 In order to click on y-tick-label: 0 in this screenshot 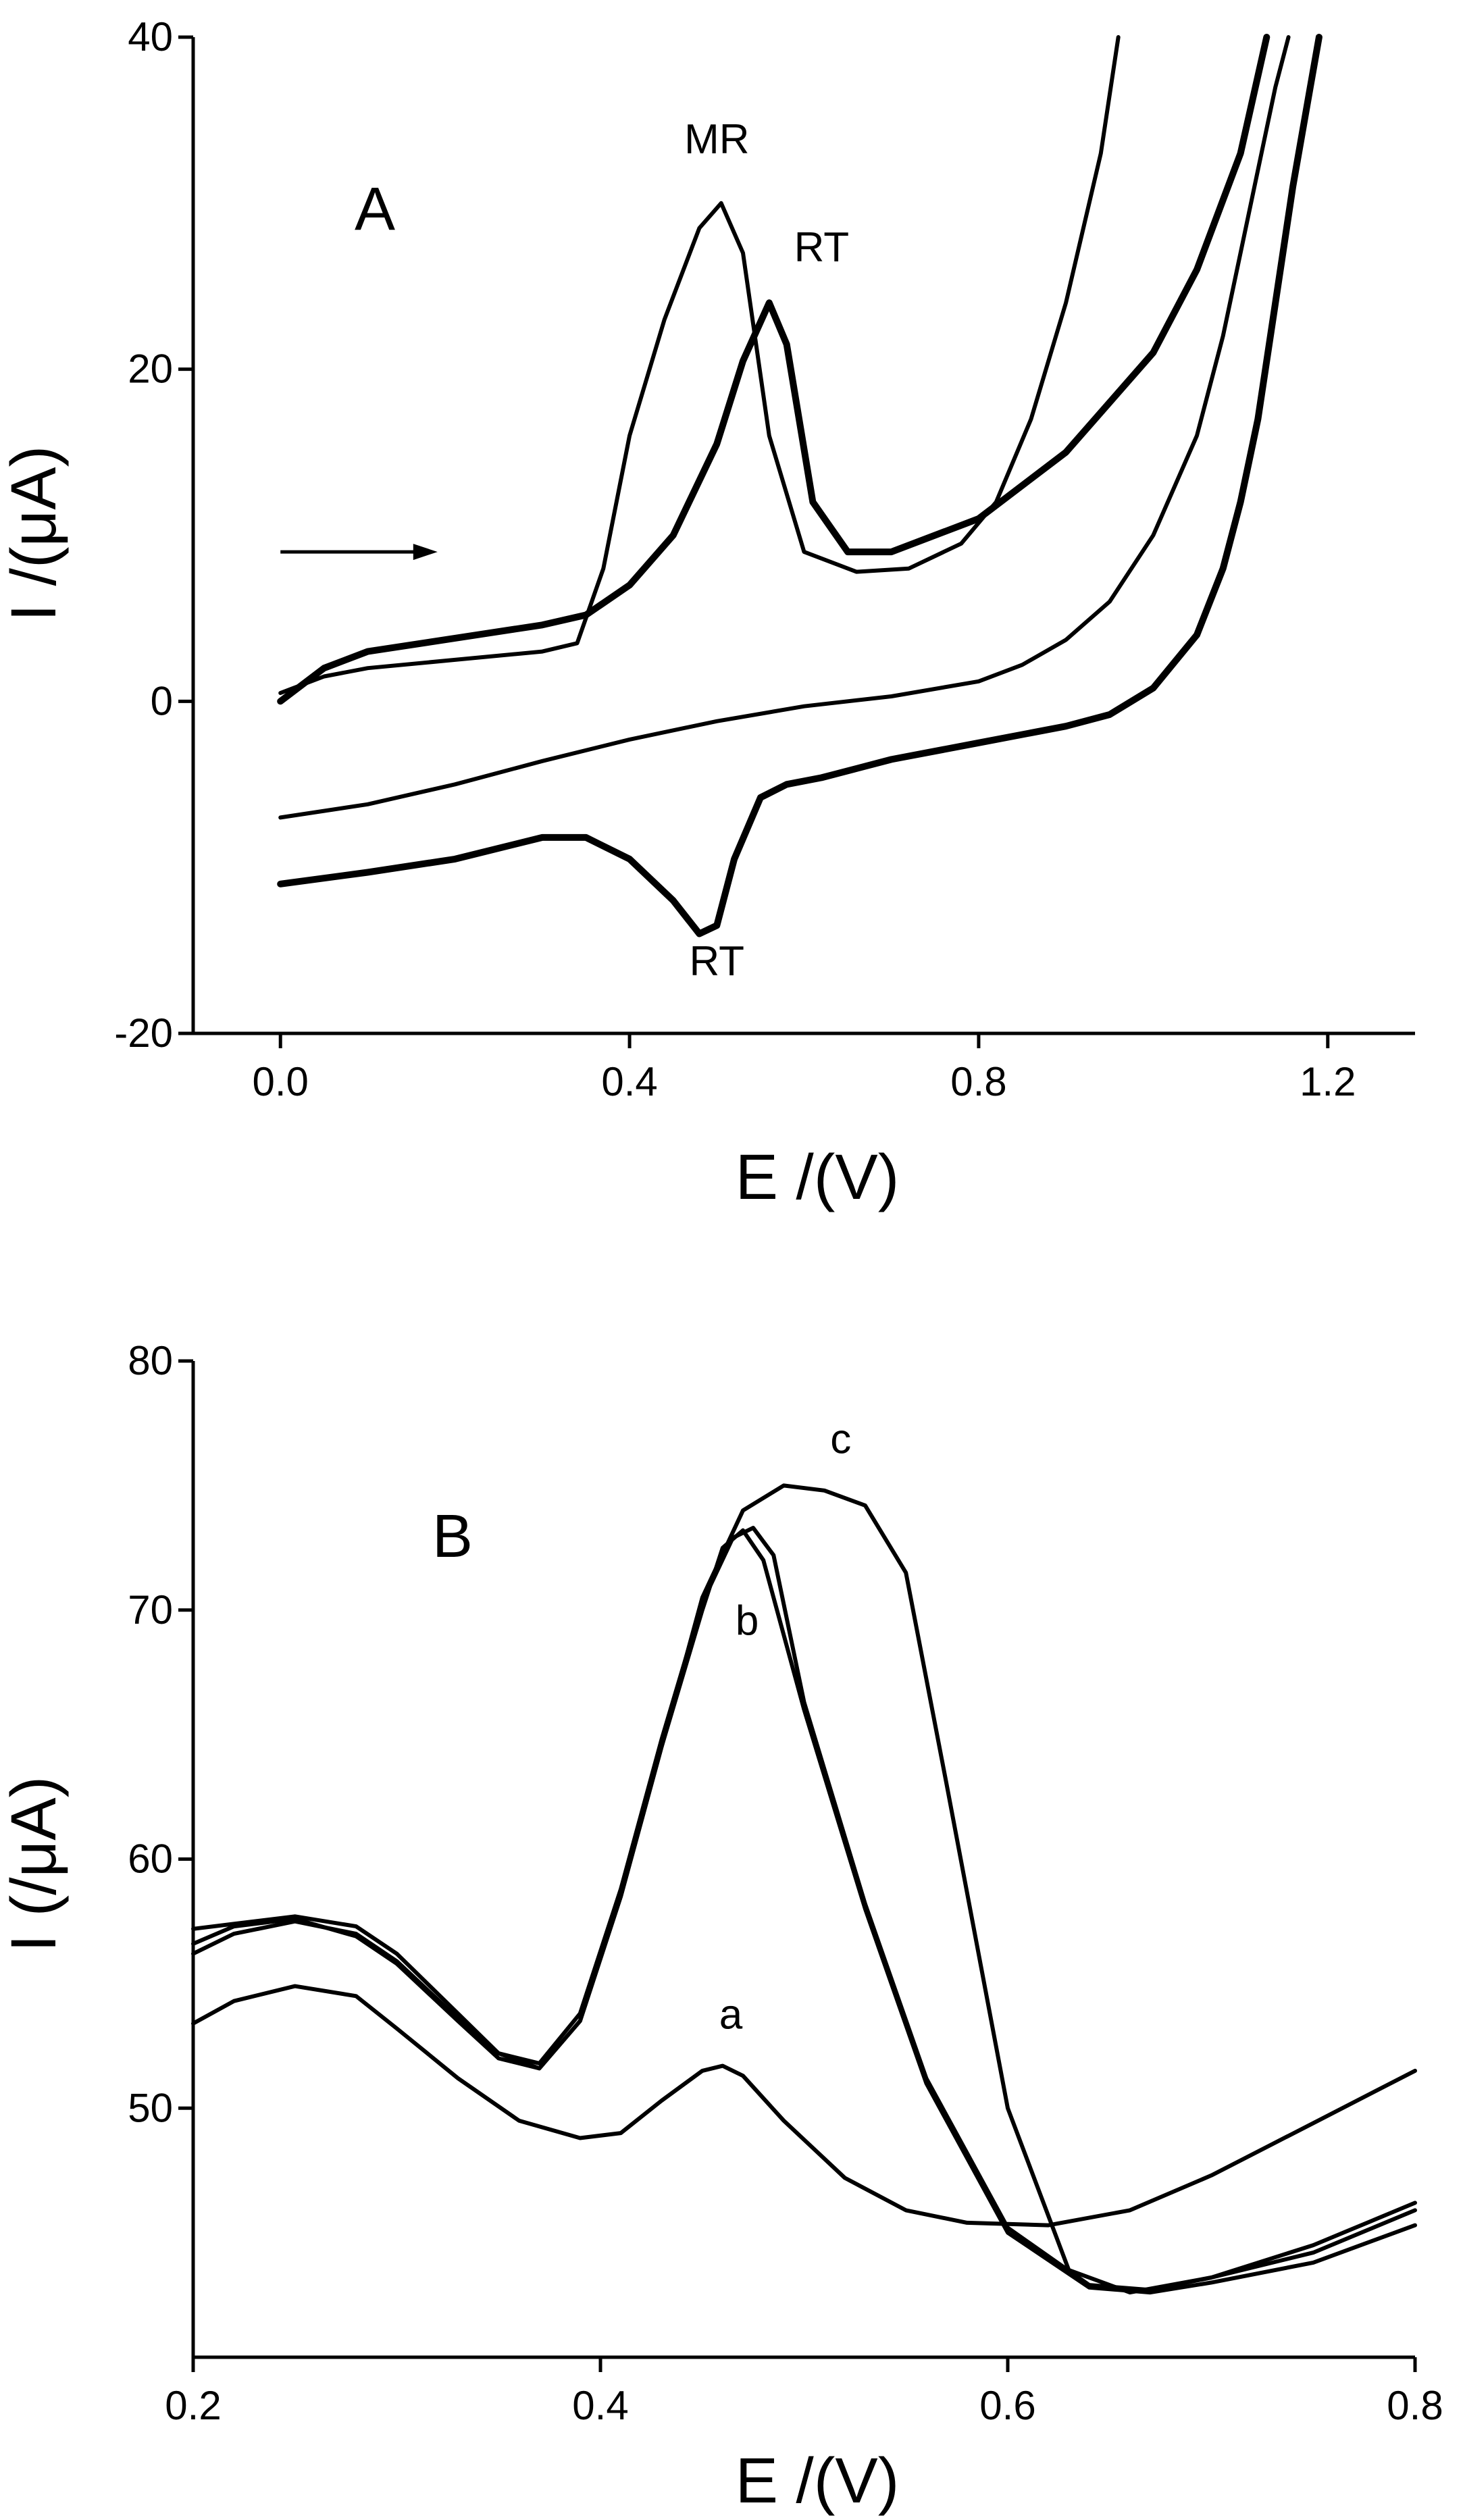, I will do `click(162, 700)`.